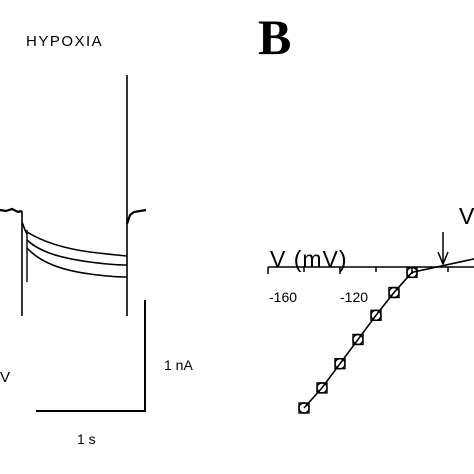 Image resolution: width=474 pixels, height=474 pixels. I want to click on scale-time-label: 1 s, so click(86, 439).